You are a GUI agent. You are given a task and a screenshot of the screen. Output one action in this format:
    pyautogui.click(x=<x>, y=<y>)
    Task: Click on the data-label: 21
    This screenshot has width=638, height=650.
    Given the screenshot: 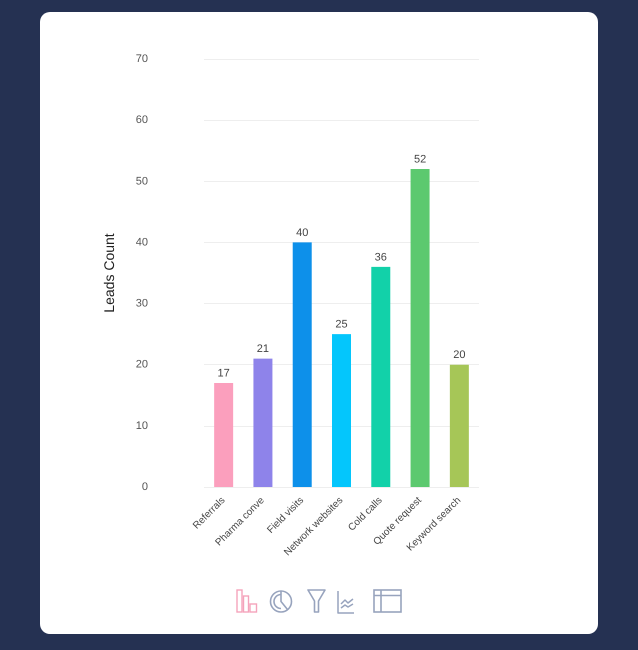 What is the action you would take?
    pyautogui.click(x=263, y=349)
    